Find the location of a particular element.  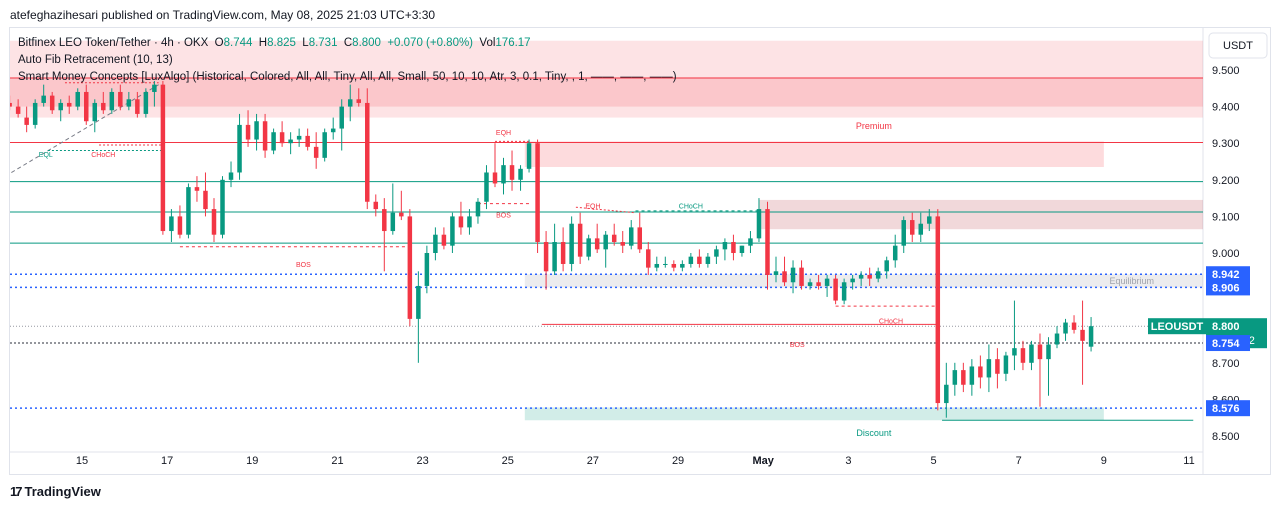

tradingview-logo: 17 TradingView is located at coordinates (55, 491).